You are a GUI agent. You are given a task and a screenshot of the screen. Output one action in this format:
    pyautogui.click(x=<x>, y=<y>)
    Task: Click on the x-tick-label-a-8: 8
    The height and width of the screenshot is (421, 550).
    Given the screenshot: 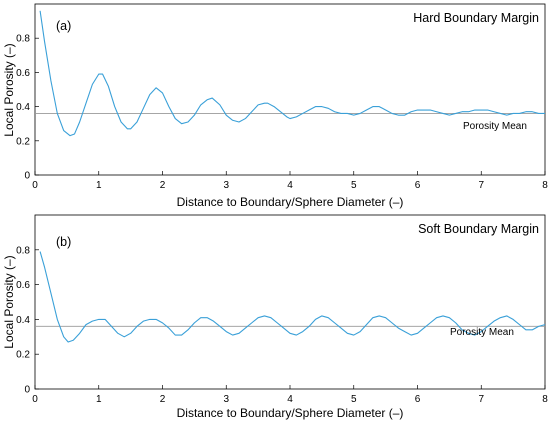 What is the action you would take?
    pyautogui.click(x=545, y=185)
    